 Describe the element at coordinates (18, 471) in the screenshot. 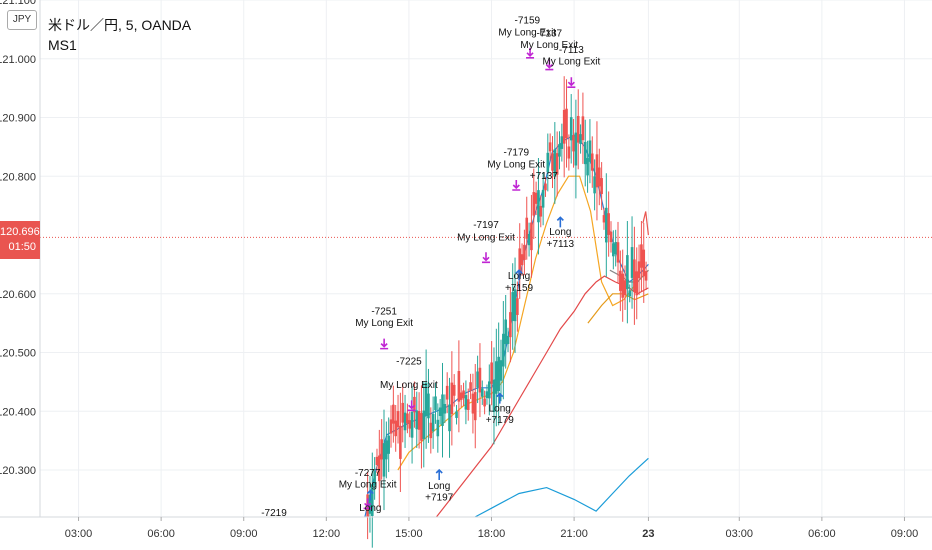

I see `y-tick-label: 120.300` at that location.